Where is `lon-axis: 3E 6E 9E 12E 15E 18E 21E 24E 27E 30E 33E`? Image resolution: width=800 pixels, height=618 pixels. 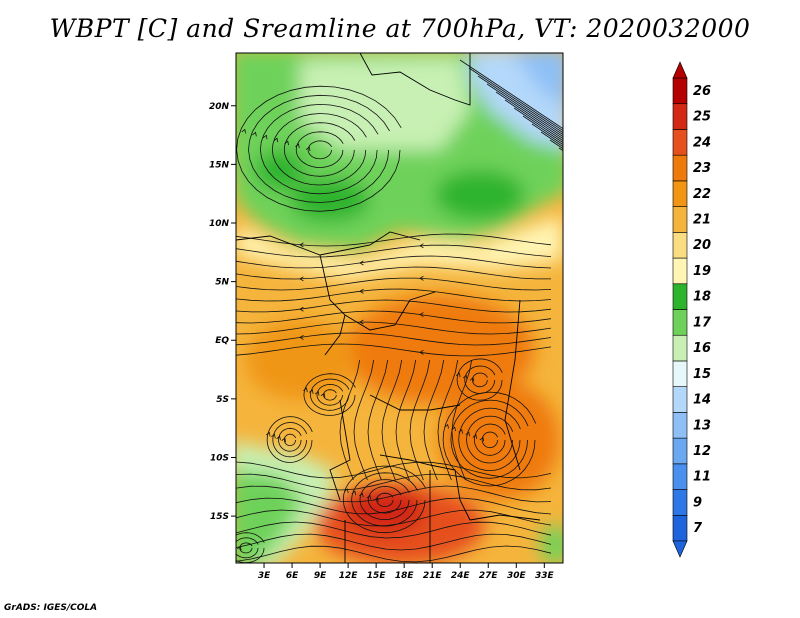 lon-axis: 3E 6E 9E 12E 15E 18E 21E 24E 27E 30E 33E is located at coordinates (406, 572).